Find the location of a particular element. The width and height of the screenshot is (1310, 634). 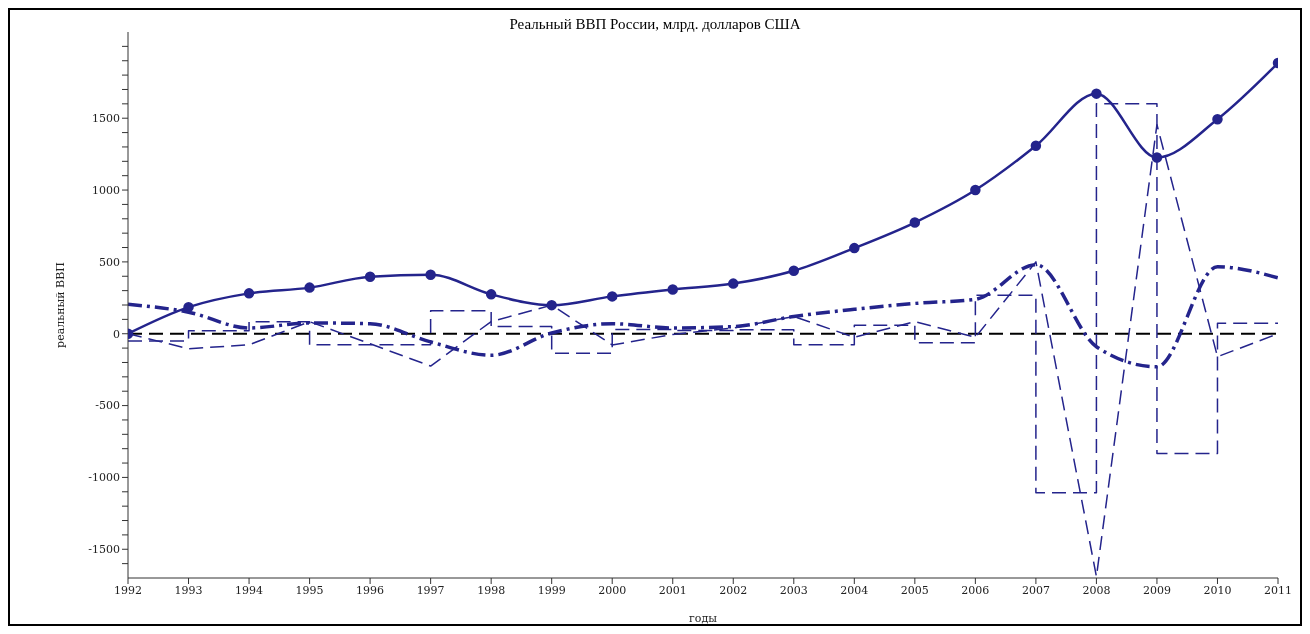

x-tick-label: 2003 is located at coordinates (793, 590).